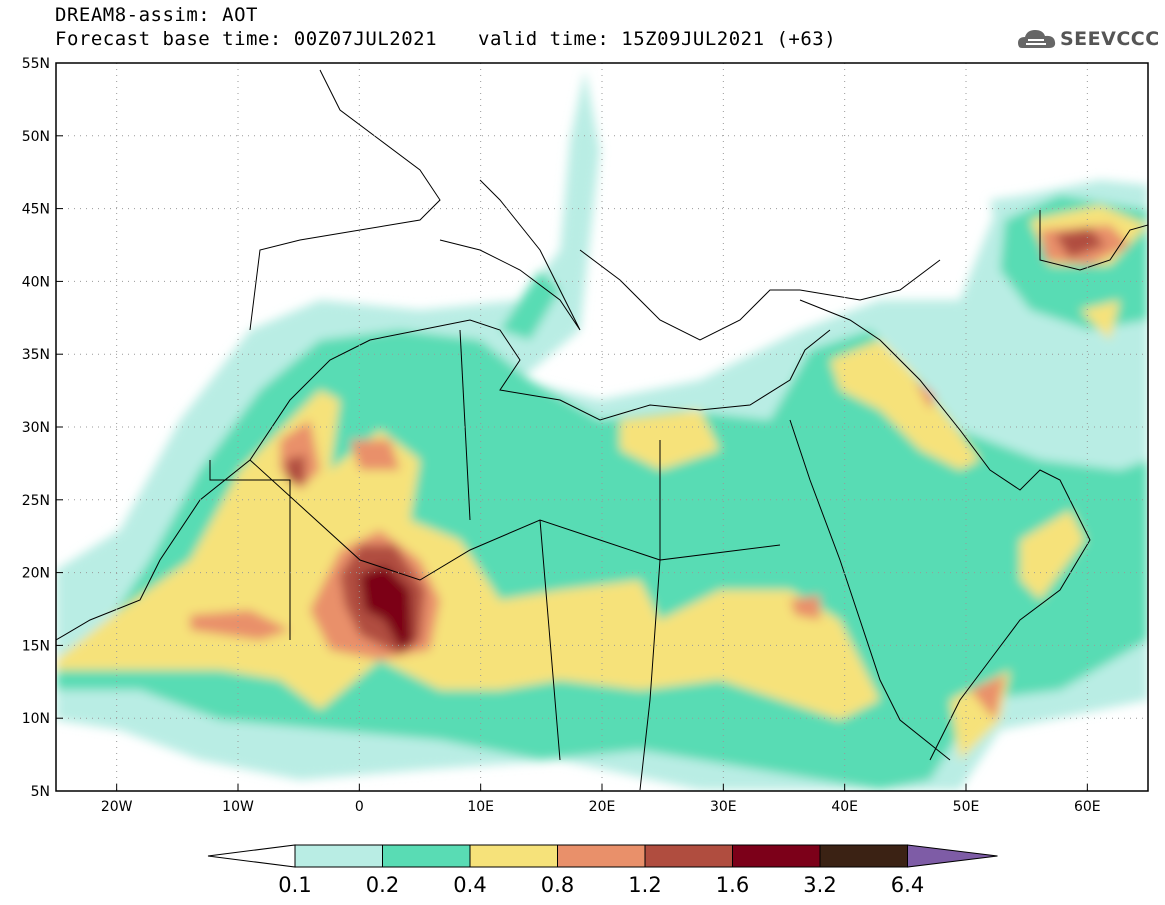 The image size is (1165, 905). I want to click on lat-tick-label: 30N, so click(36, 428).